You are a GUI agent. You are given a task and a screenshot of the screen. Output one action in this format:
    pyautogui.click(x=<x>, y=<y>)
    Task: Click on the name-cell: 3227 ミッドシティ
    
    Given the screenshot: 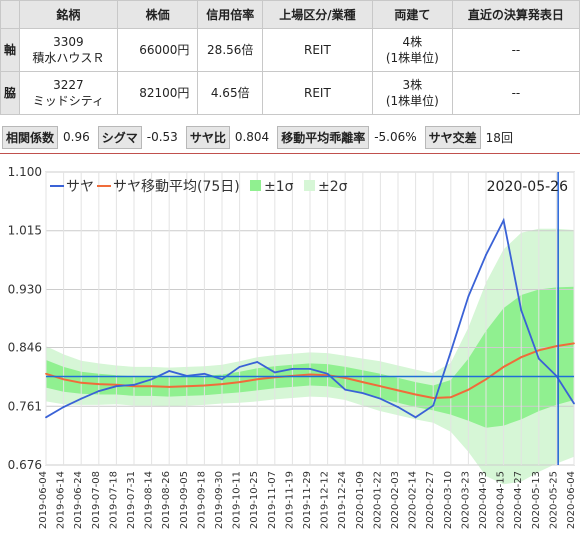 What is the action you would take?
    pyautogui.click(x=68, y=93)
    